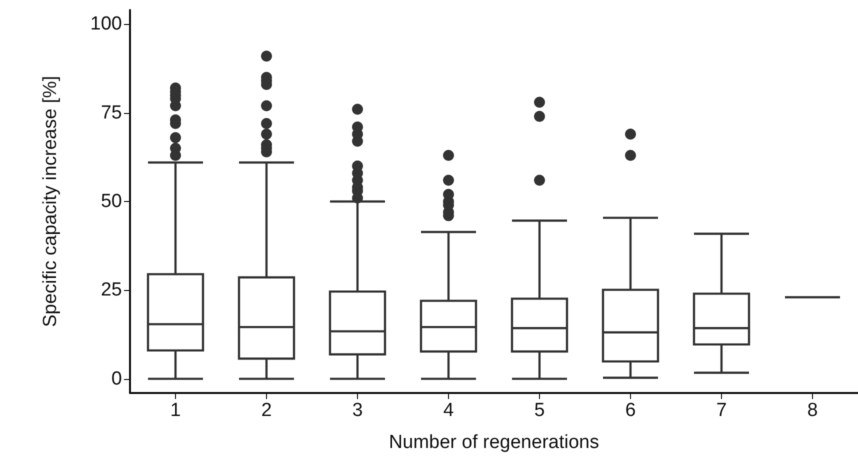 Image resolution: width=858 pixels, height=470 pixels. Describe the element at coordinates (50, 202) in the screenshot. I see `y-axis-title: Specific capacity increase [%]` at that location.